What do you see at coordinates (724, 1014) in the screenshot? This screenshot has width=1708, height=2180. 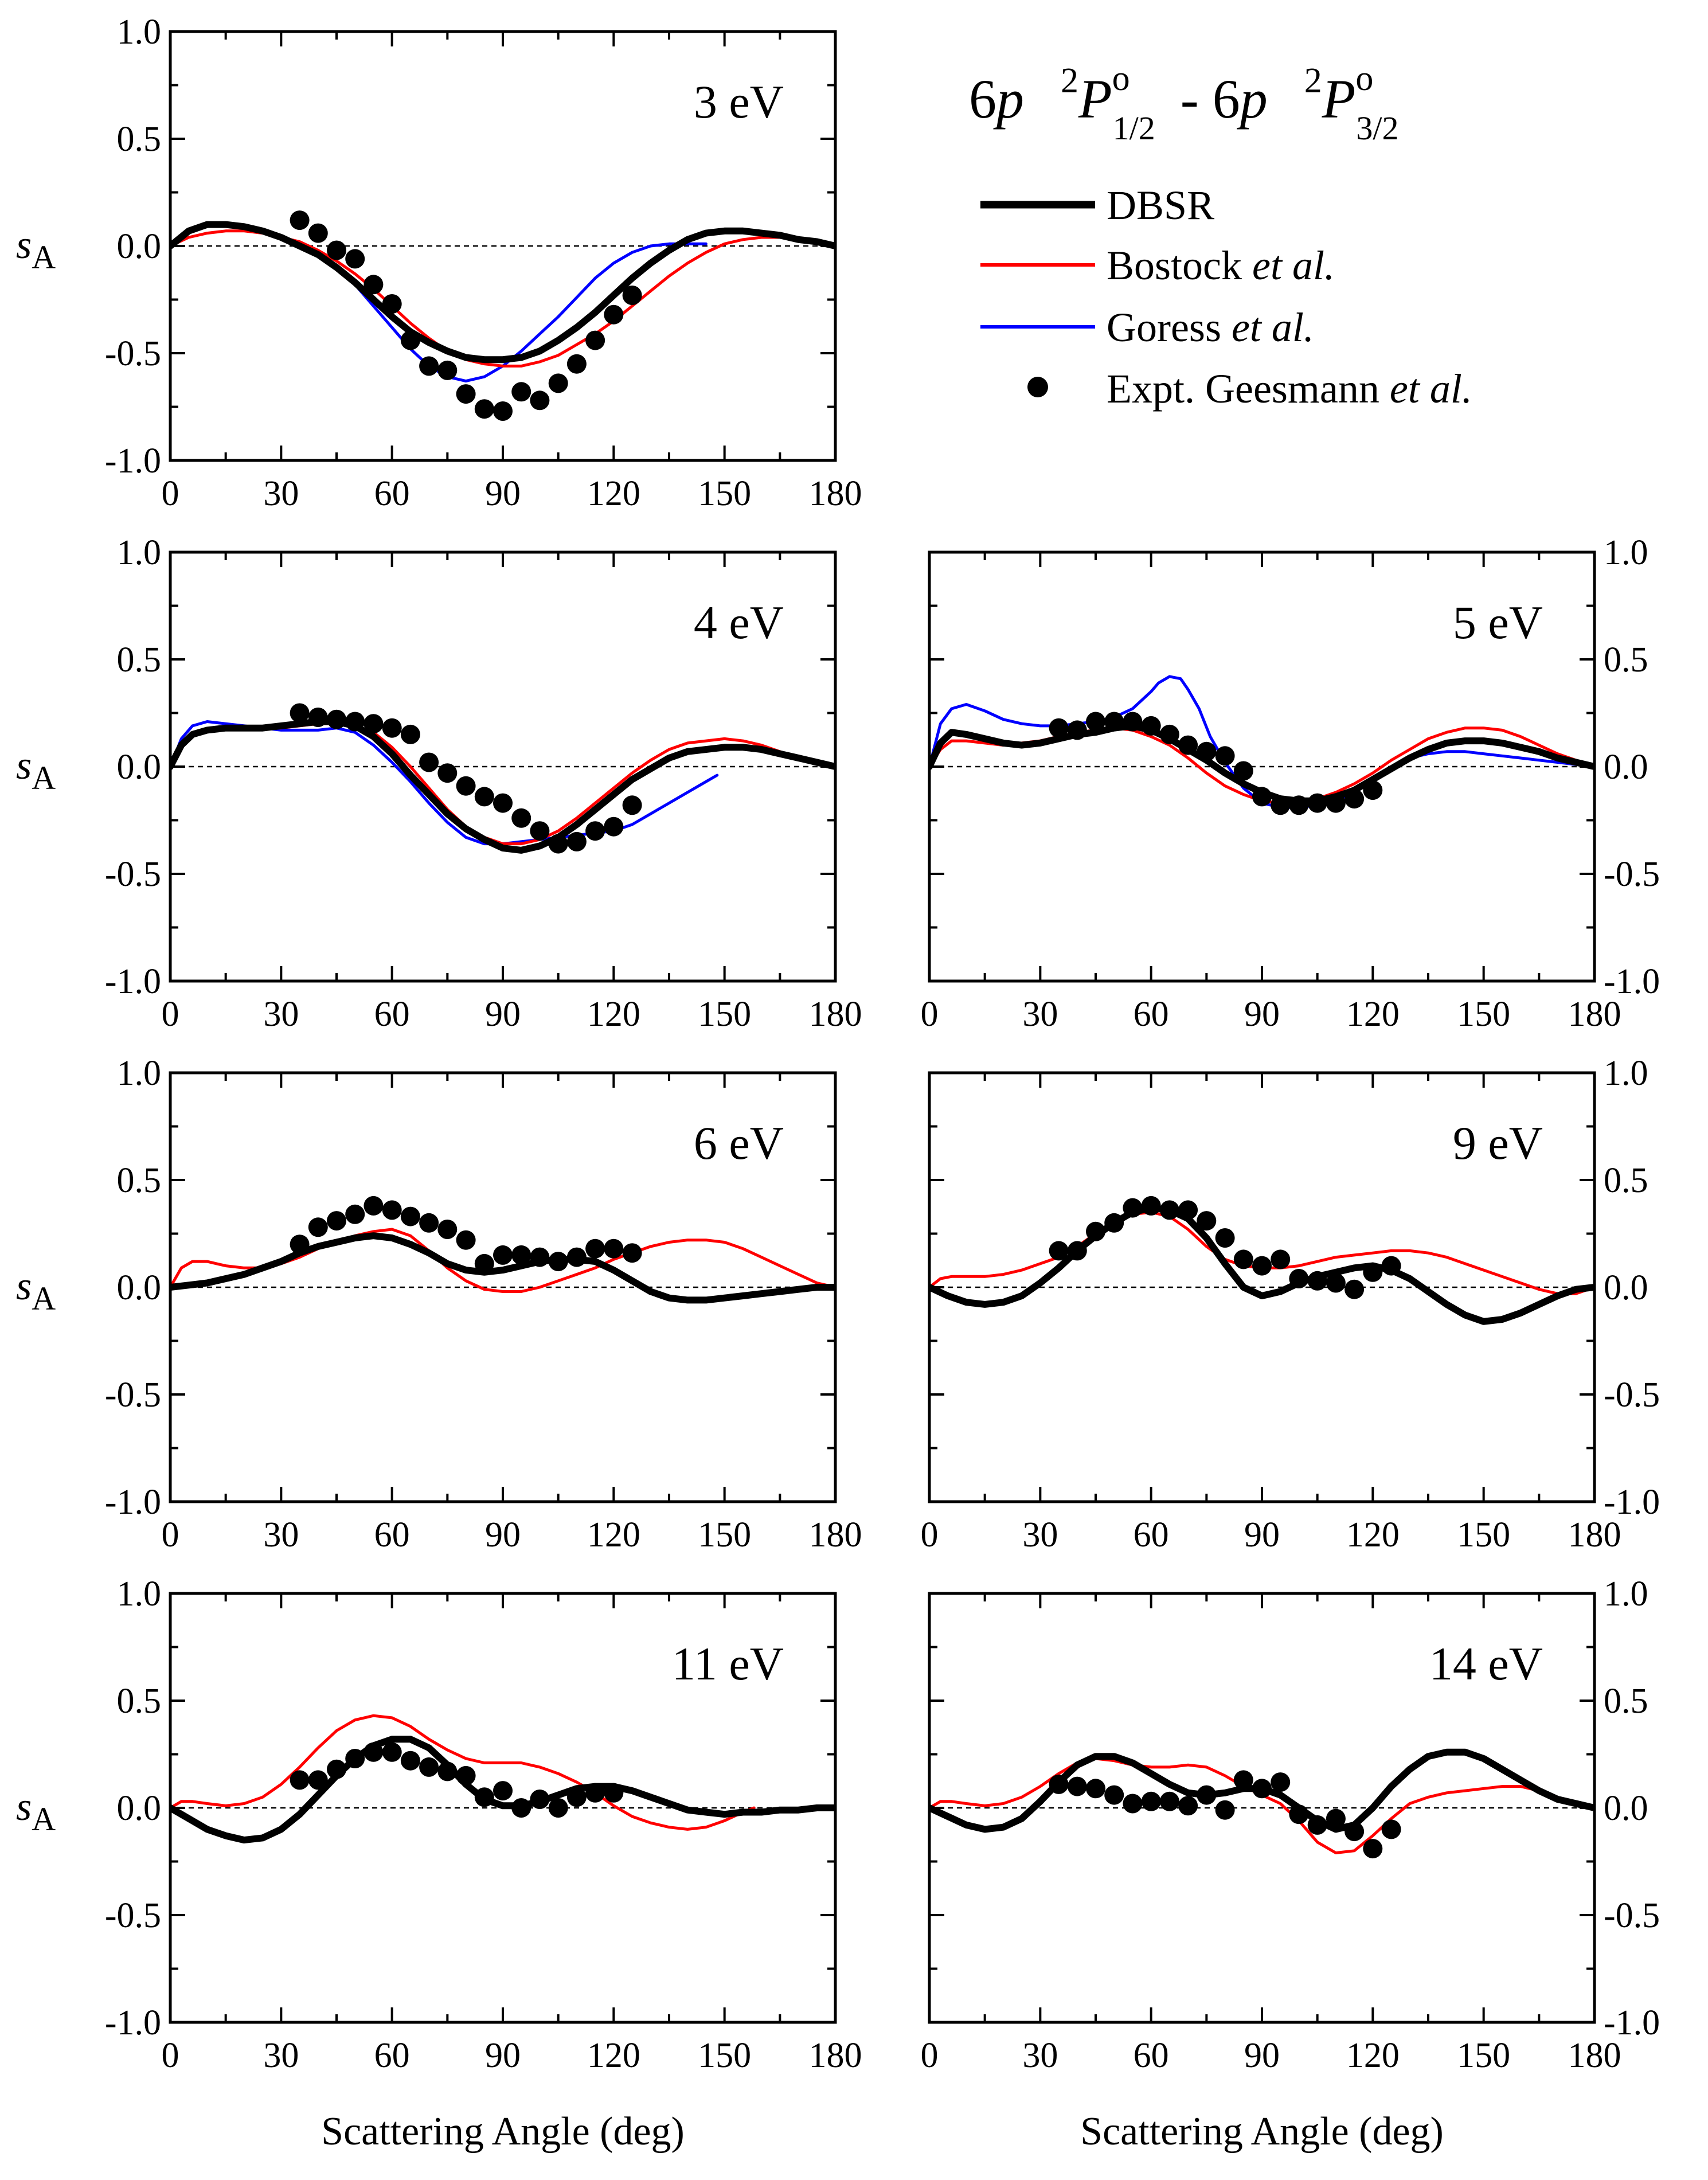 I see `x-tick-label-4-ev: 150` at bounding box center [724, 1014].